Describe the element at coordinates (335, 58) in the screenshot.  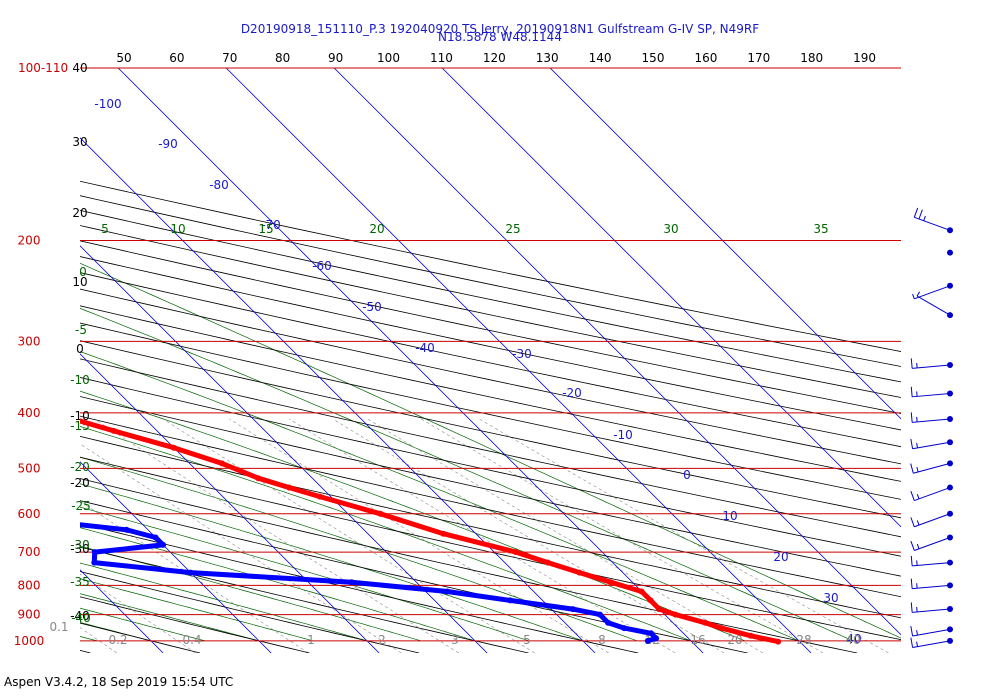
I see `top-tick-label: 90` at that location.